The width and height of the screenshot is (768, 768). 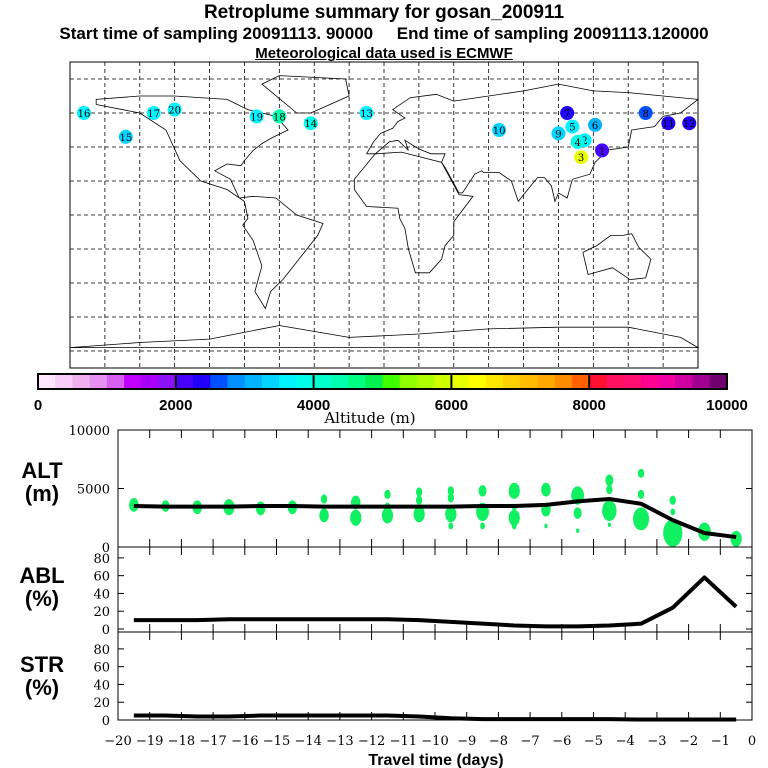 What do you see at coordinates (530, 741) in the screenshot?
I see `x-tick-label: −7` at bounding box center [530, 741].